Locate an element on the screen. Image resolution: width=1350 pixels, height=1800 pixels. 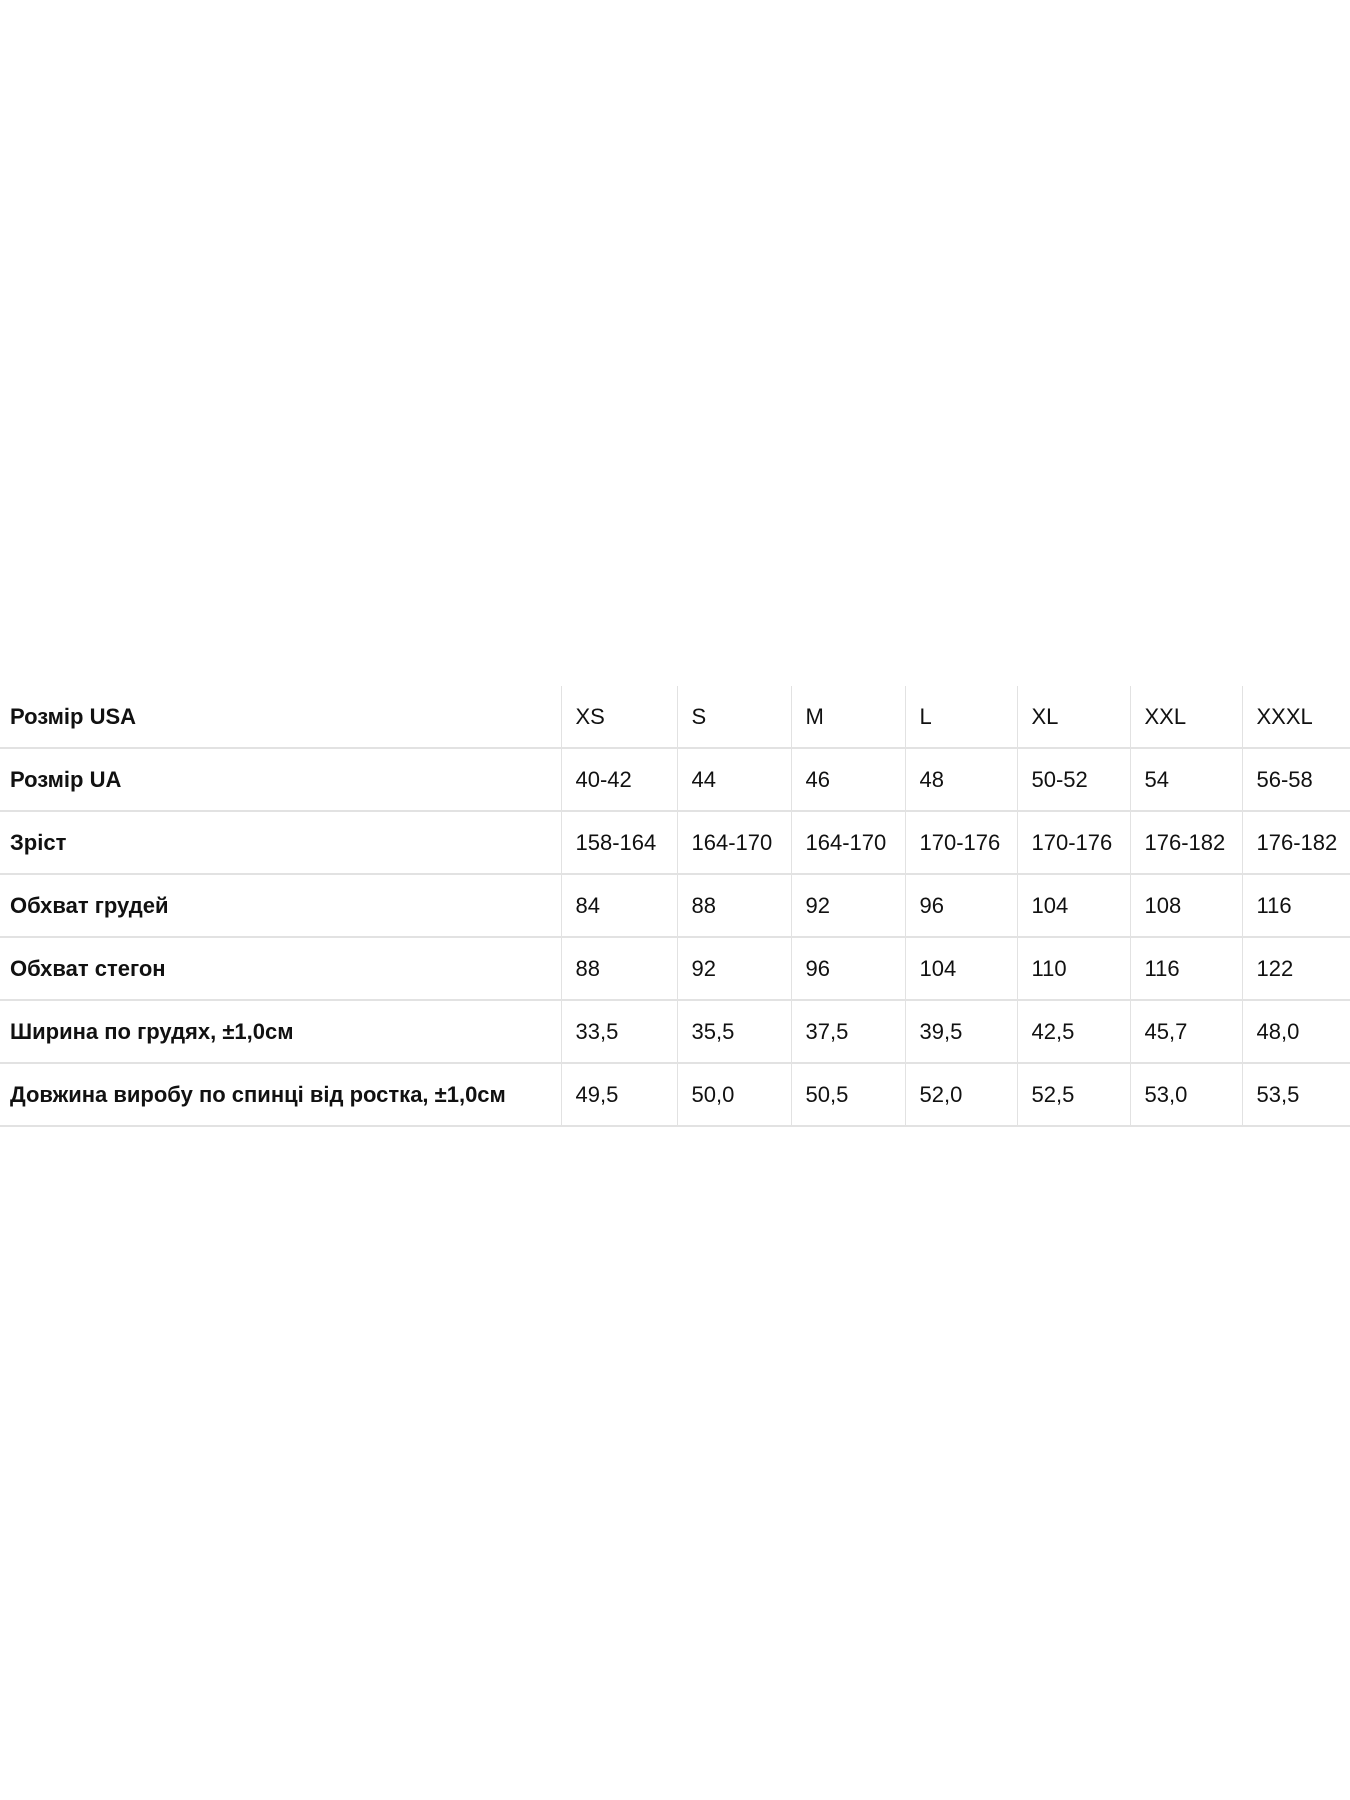
table-cell: 48,0 is located at coordinates (1295, 1032).